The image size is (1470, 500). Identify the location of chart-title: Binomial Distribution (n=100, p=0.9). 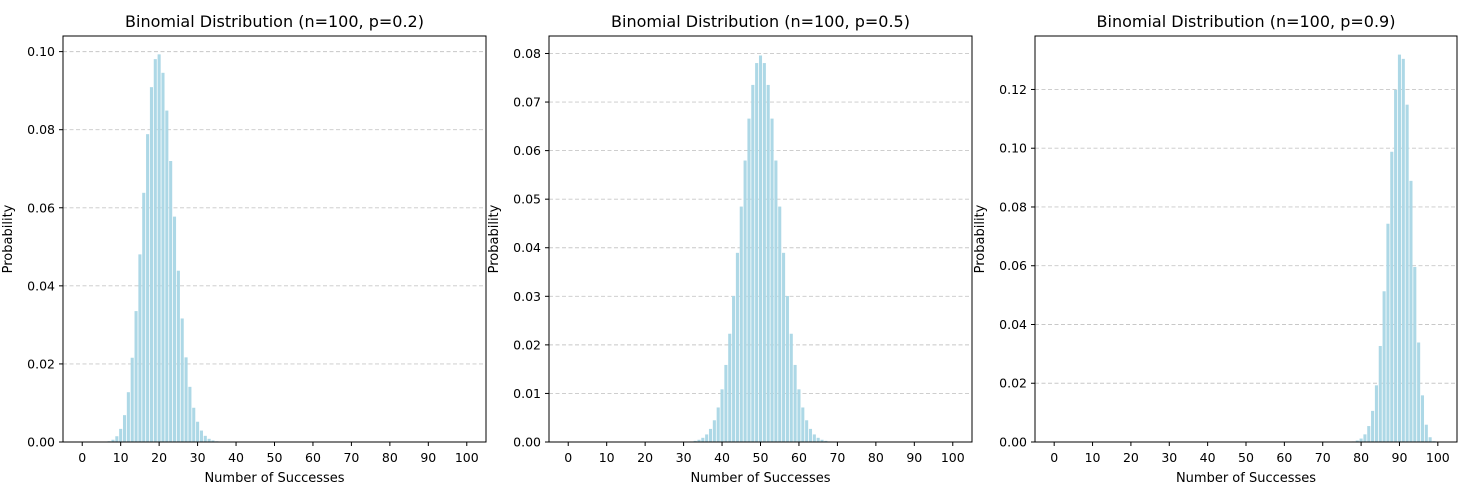
(1246, 21).